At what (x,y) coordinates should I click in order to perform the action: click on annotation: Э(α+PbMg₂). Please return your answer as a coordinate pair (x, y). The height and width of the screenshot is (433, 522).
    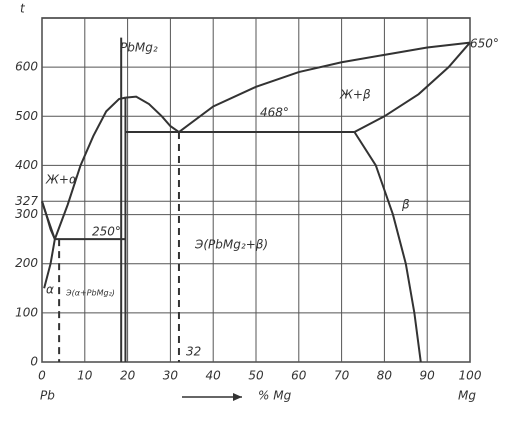
    Looking at the image, I should click on (90, 293).